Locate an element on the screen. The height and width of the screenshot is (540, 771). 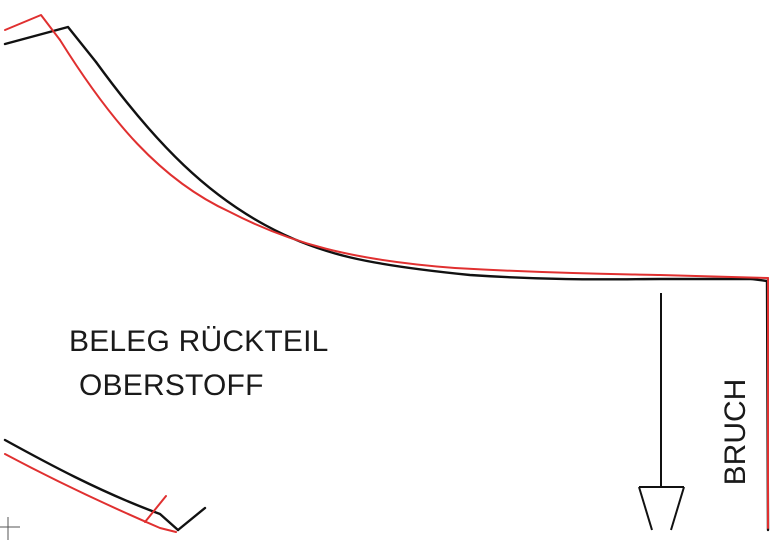
fold-label: BRUCH is located at coordinates (735, 432).